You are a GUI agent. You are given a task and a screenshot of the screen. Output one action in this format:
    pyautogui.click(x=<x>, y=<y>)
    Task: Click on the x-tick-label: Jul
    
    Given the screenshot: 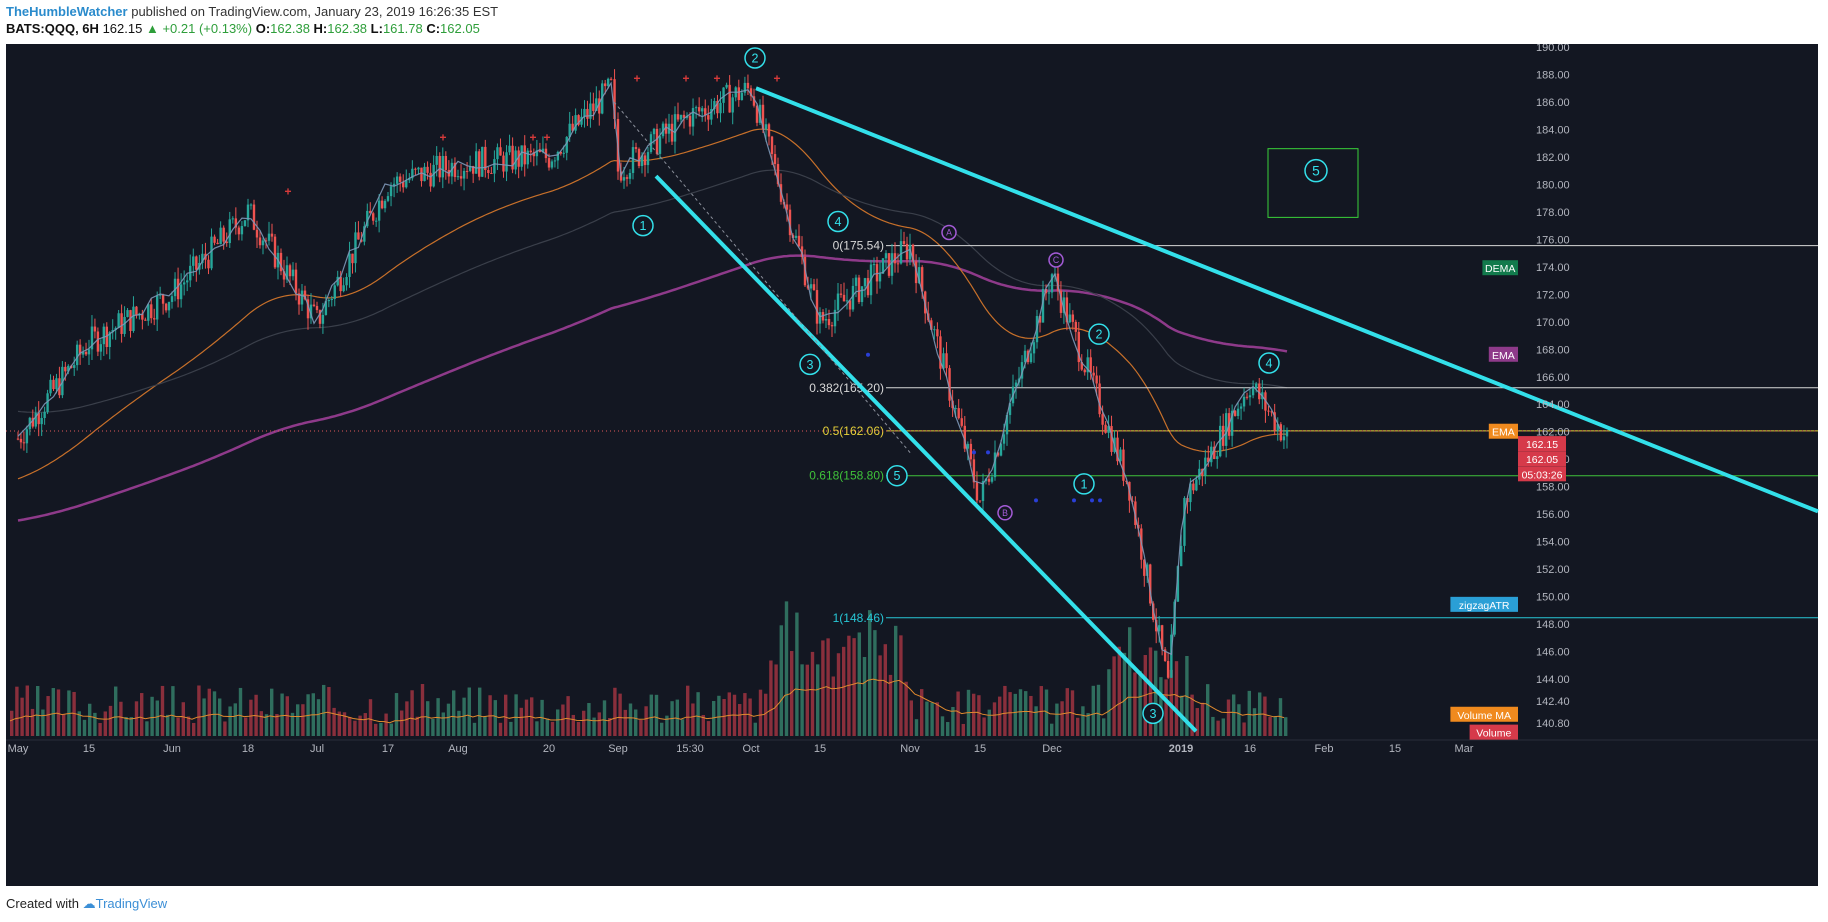 What is the action you would take?
    pyautogui.click(x=317, y=749)
    